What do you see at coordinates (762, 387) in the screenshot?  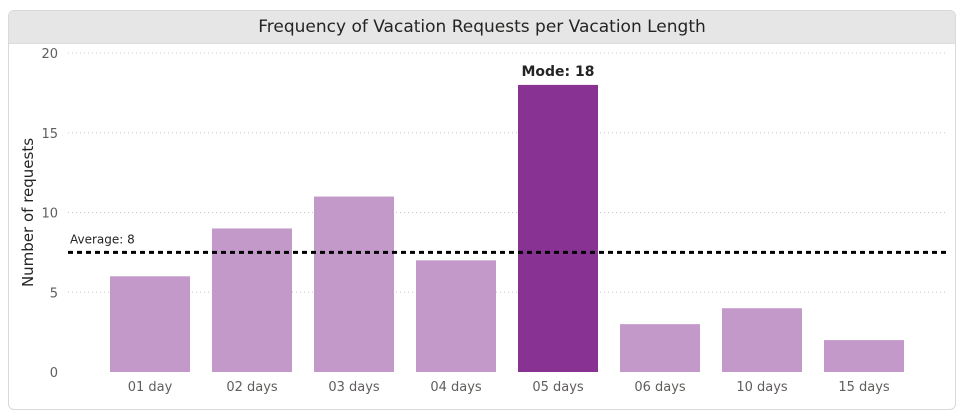 I see `x-tick-label: 10 days` at bounding box center [762, 387].